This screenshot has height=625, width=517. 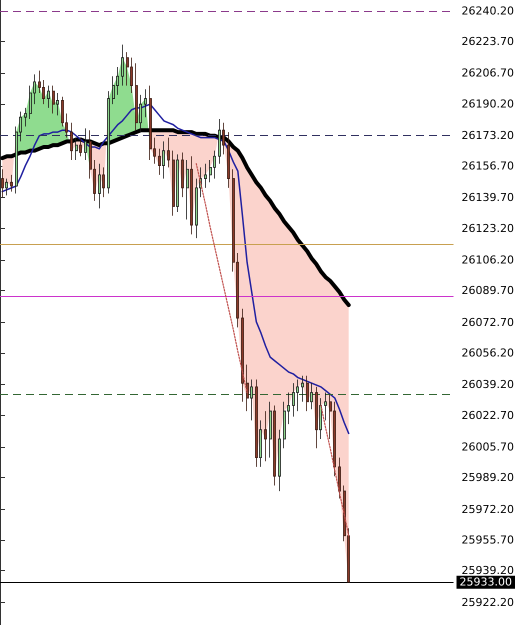 I want to click on y-tick-label: 26022.70, so click(x=488, y=415).